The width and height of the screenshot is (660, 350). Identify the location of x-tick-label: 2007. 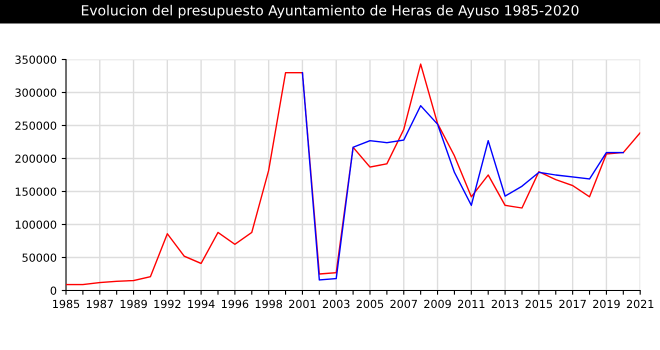
(403, 304).